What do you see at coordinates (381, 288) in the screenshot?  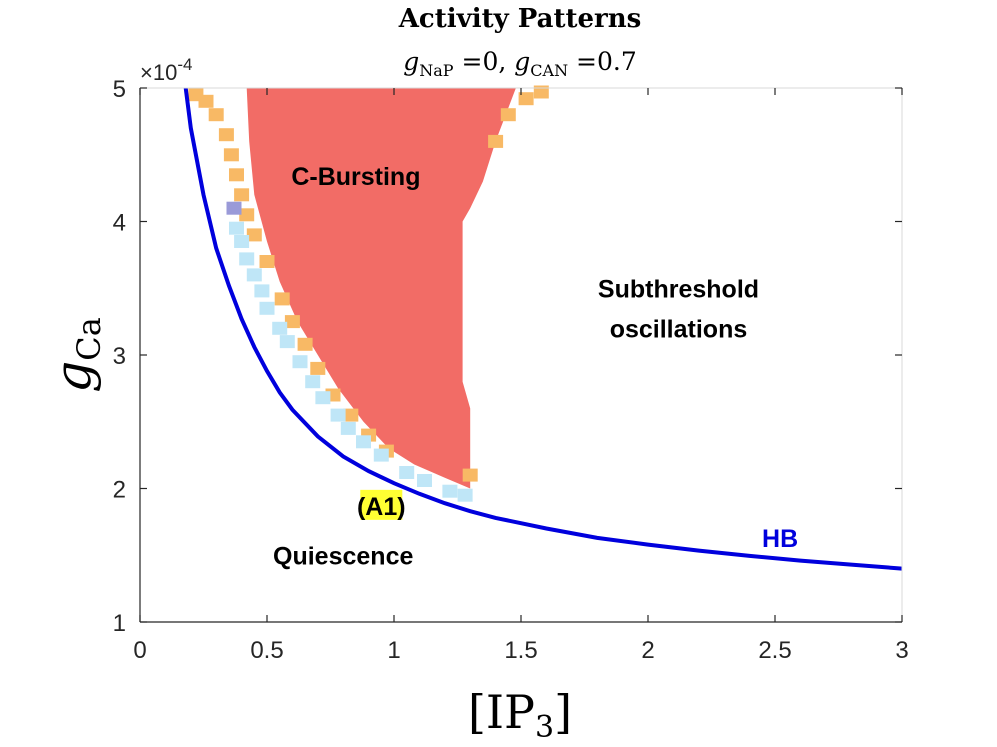 I see `bursting-region` at bounding box center [381, 288].